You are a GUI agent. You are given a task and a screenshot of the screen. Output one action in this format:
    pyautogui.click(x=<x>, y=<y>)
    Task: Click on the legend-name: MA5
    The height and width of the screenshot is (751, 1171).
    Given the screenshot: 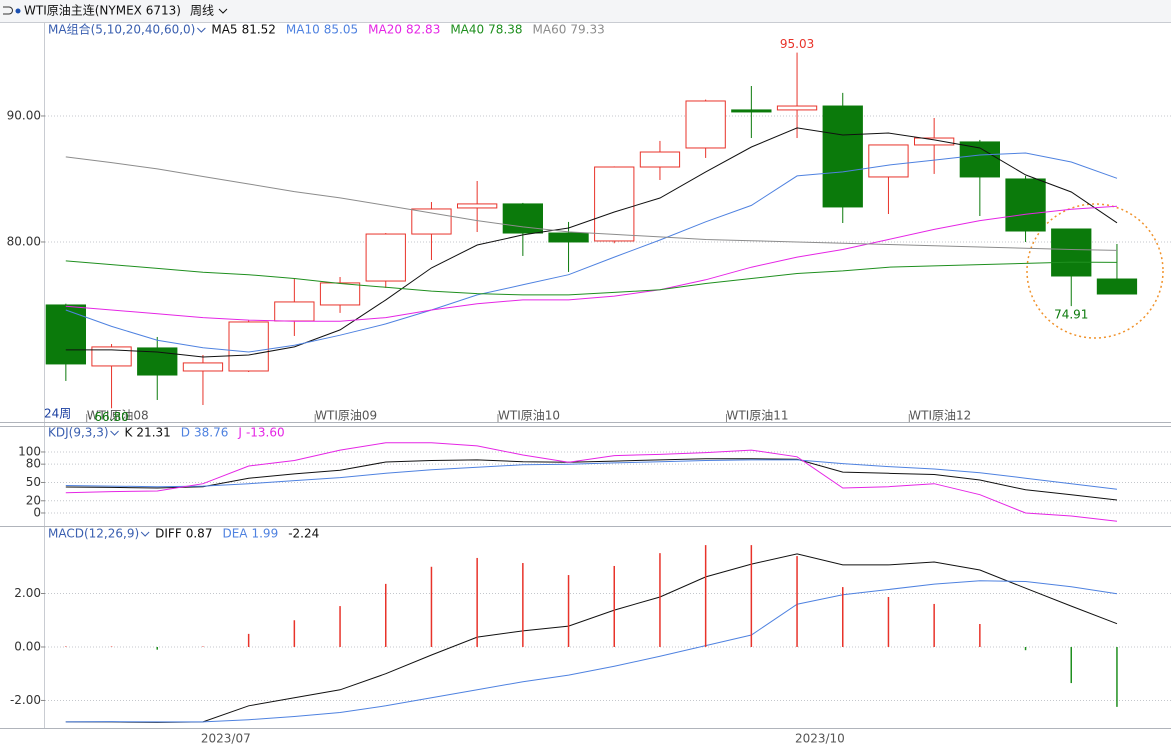 What is the action you would take?
    pyautogui.click(x=224, y=30)
    